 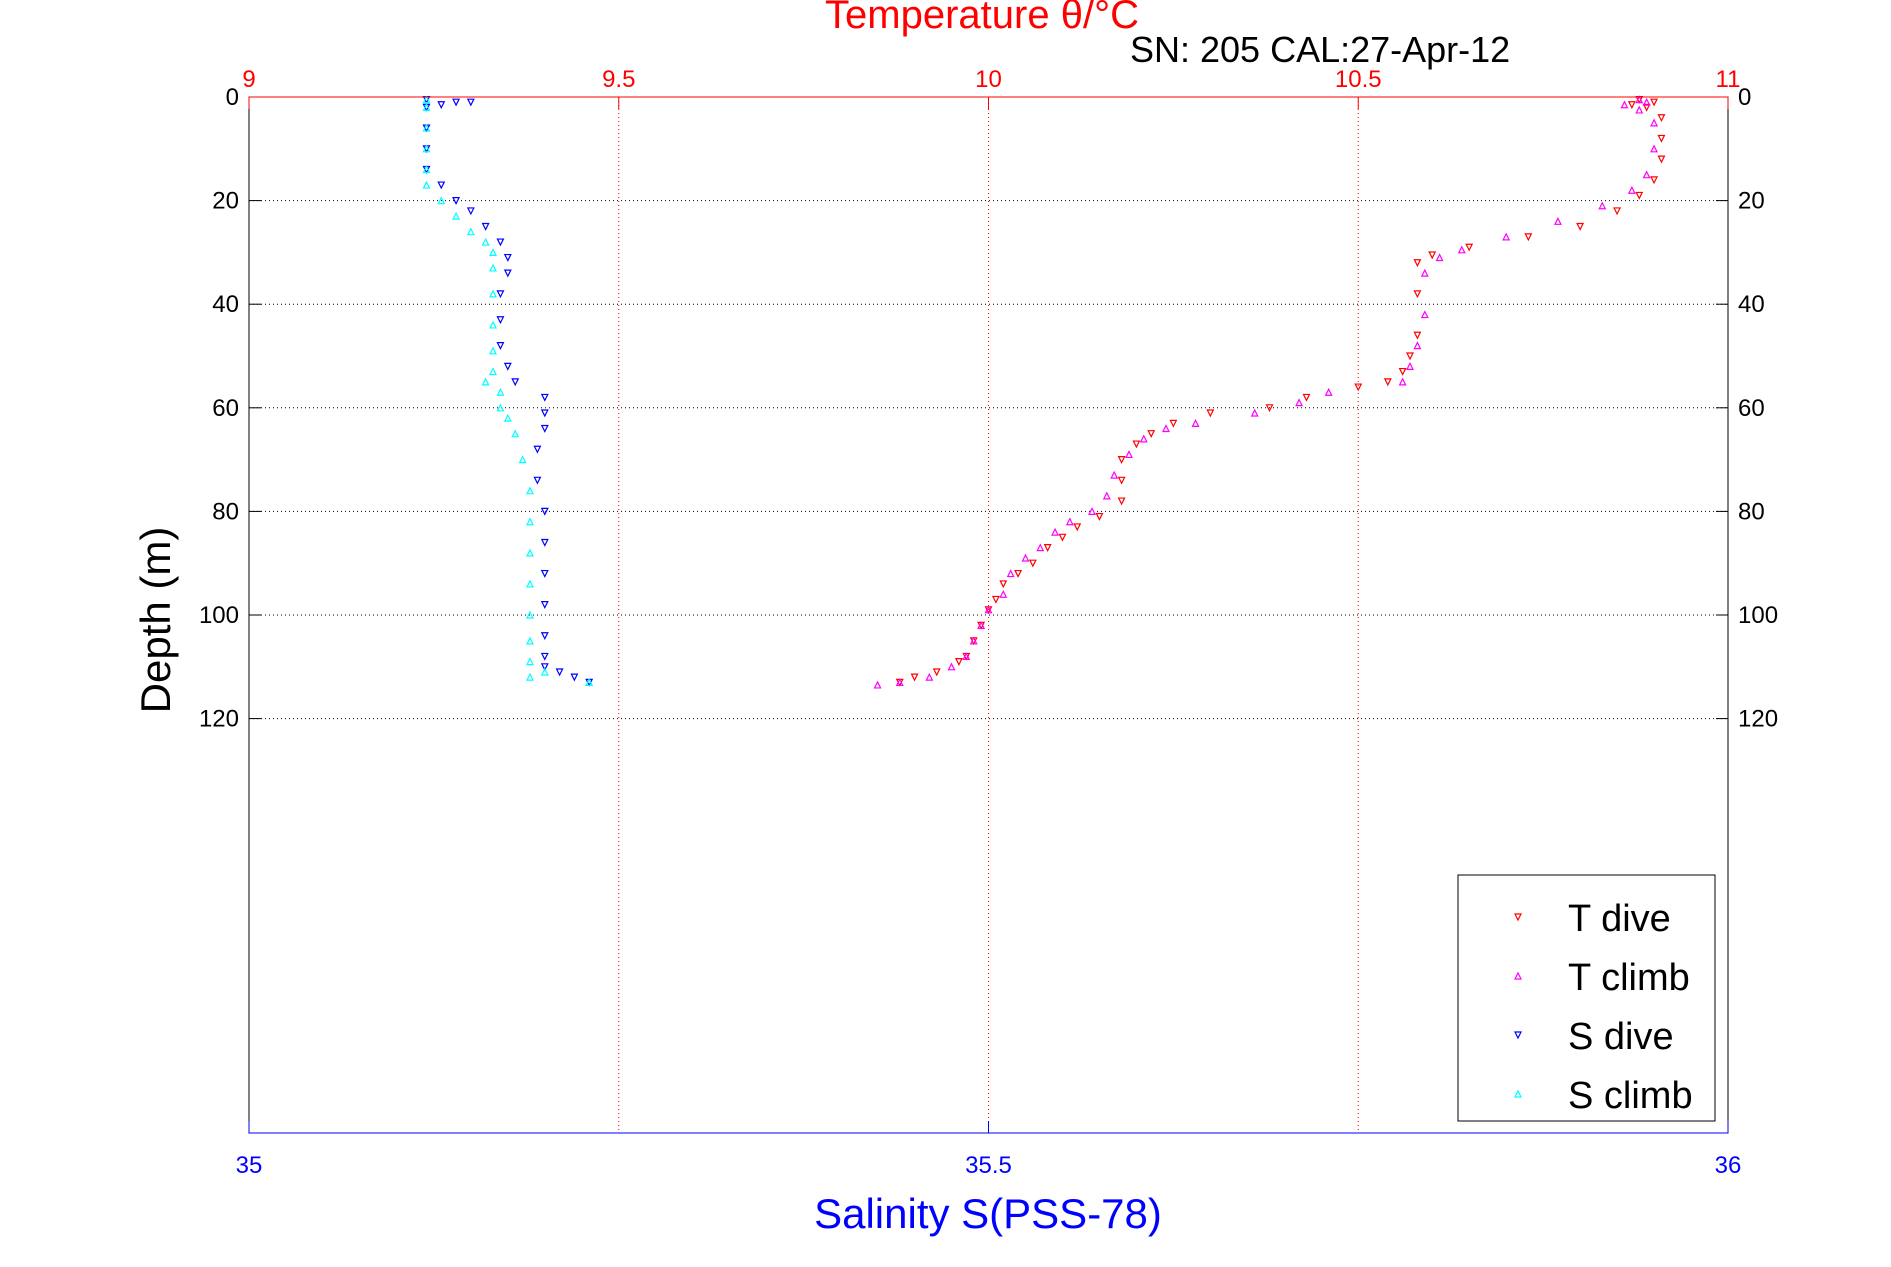 What do you see at coordinates (1630, 1096) in the screenshot?
I see `legend-label: S climb` at bounding box center [1630, 1096].